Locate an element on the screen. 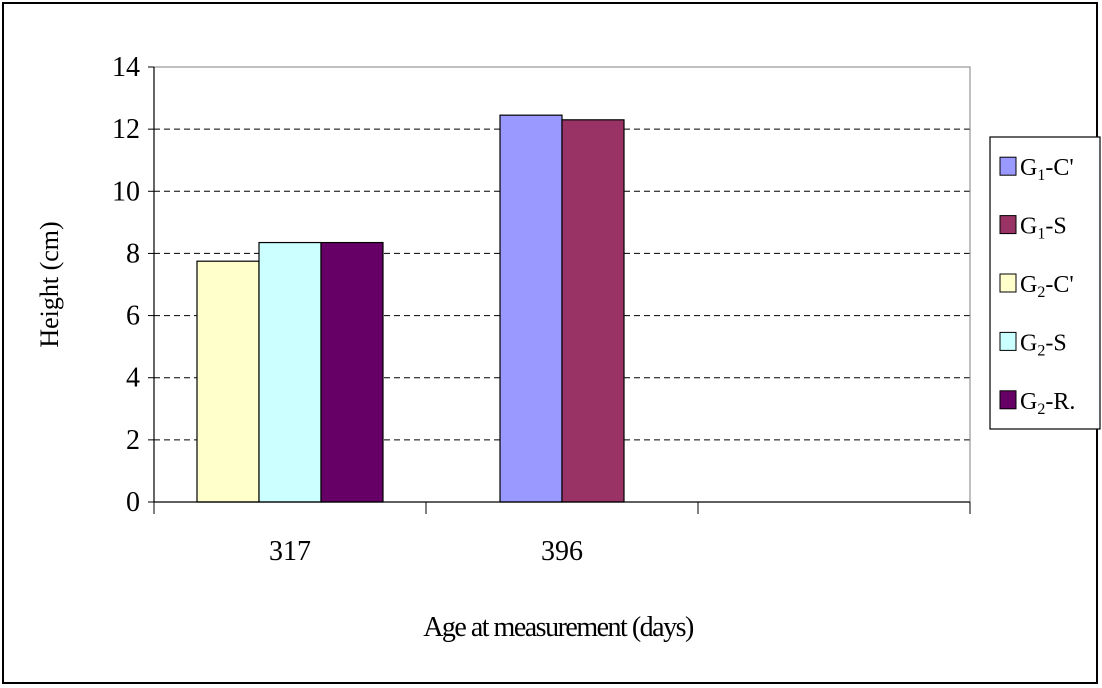 This screenshot has height=688, width=1102. y-axis-title: Height (cm) is located at coordinates (49, 284).